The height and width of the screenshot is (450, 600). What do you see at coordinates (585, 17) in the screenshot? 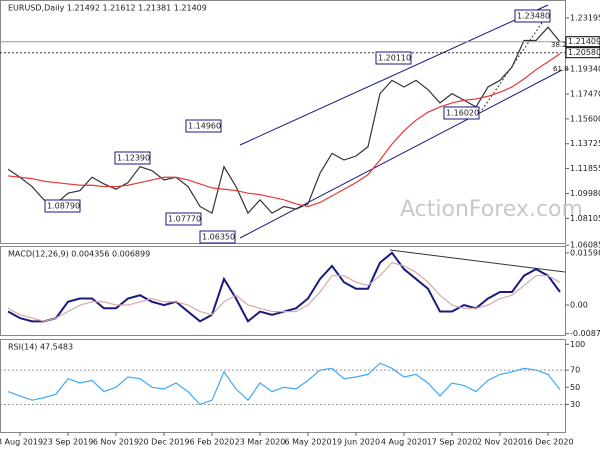
I see `y-tick-label: 1.23195` at bounding box center [585, 17].